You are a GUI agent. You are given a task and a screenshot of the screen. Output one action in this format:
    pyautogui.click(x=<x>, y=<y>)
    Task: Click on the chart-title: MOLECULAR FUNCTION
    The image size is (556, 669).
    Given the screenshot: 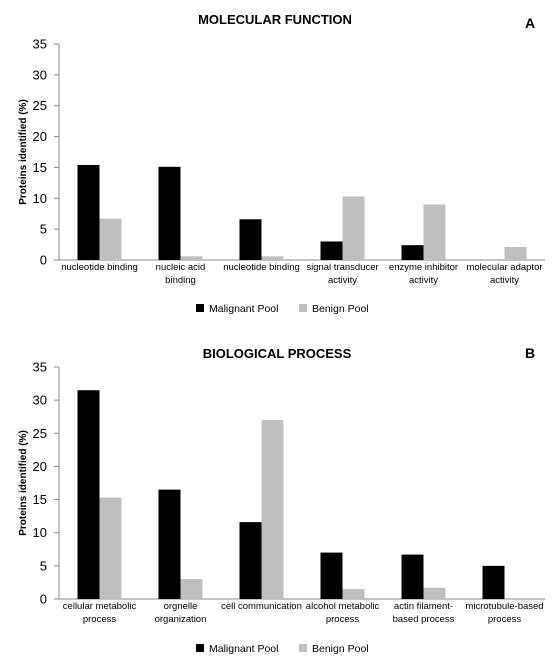 What is the action you would take?
    pyautogui.click(x=275, y=19)
    